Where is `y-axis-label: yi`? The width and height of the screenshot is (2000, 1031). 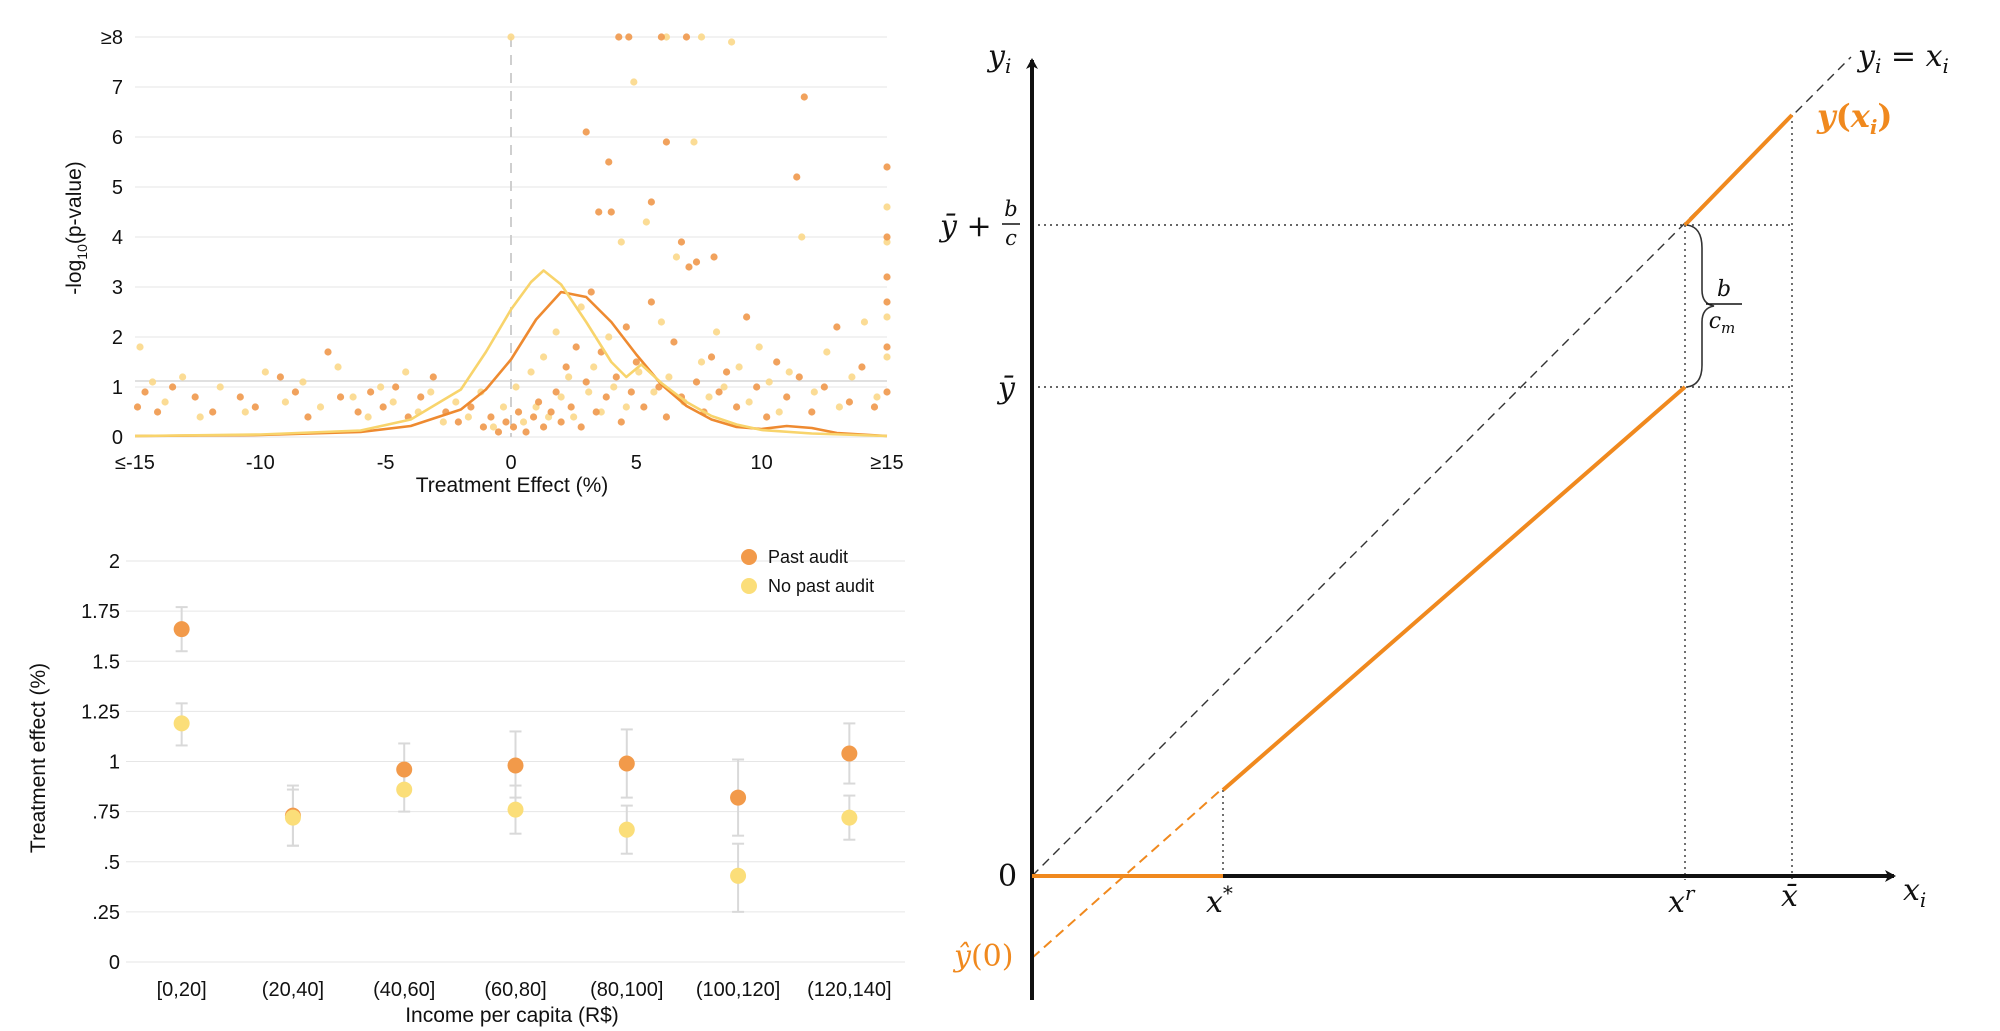 y-axis-label: yi is located at coordinates (998, 58).